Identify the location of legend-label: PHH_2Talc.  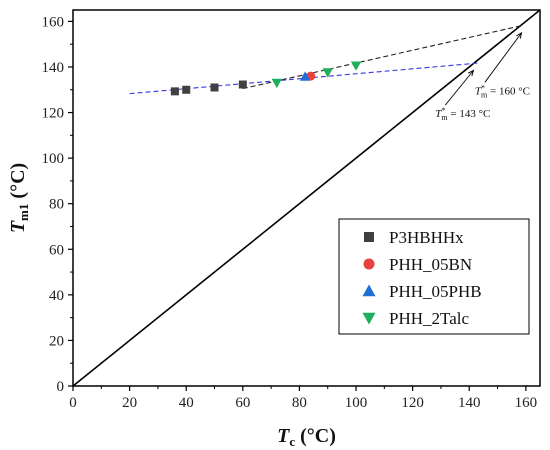
(429, 318).